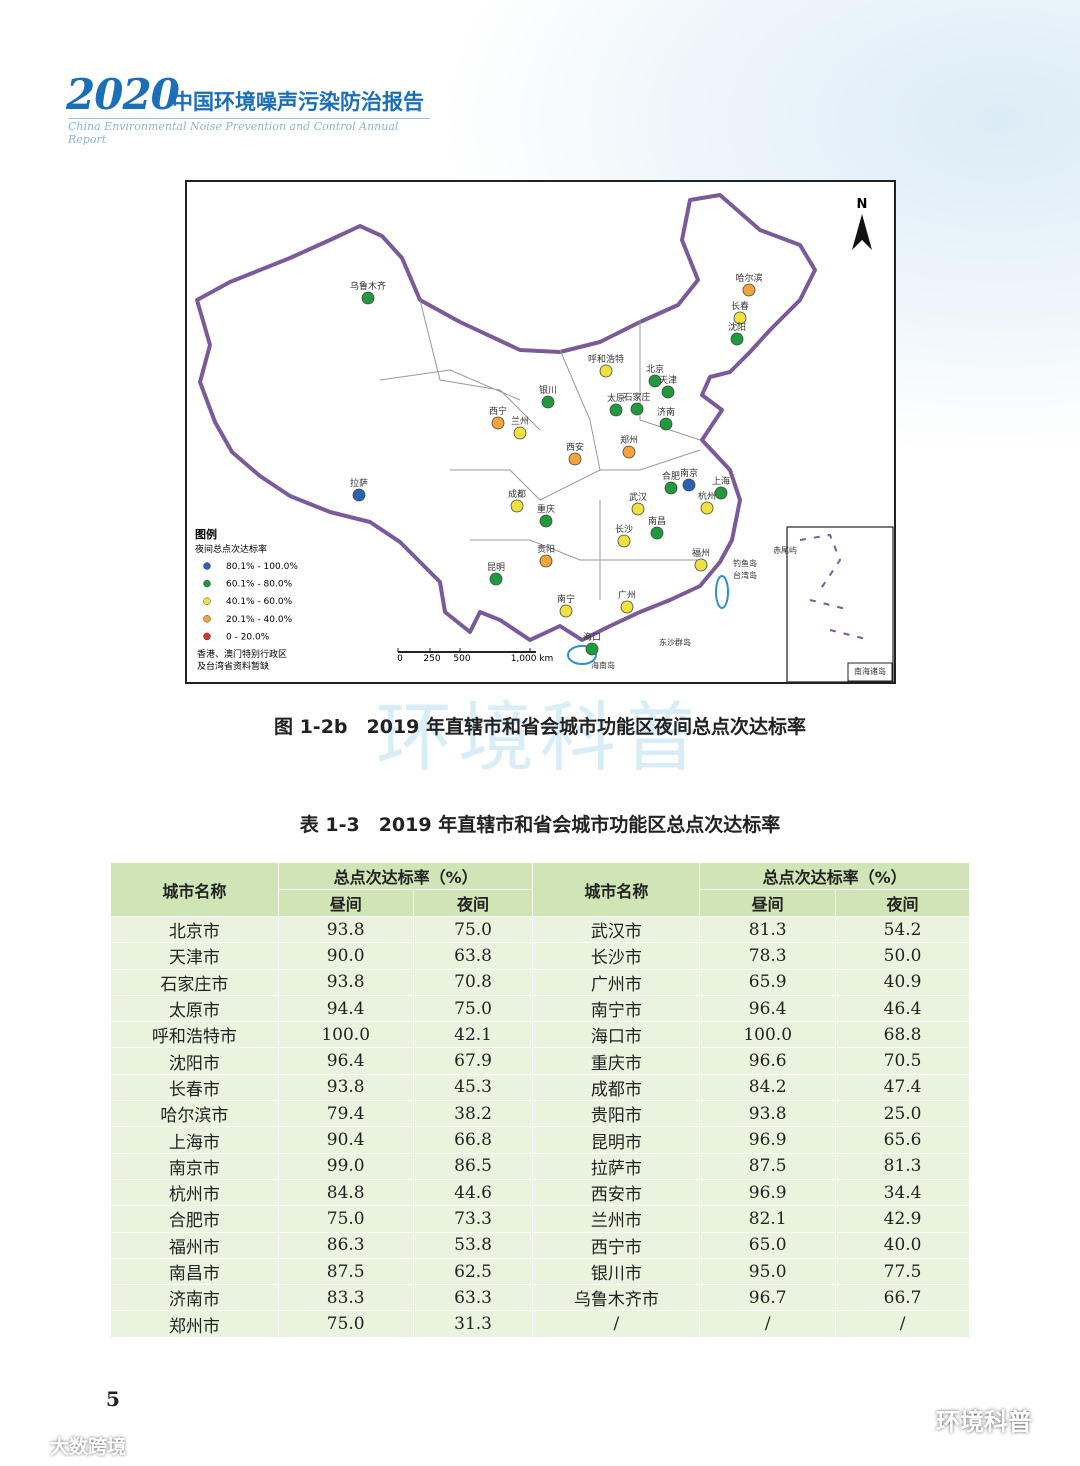  I want to click on table-row: 郑州市 75.0 31.3// /, so click(540, 1324).